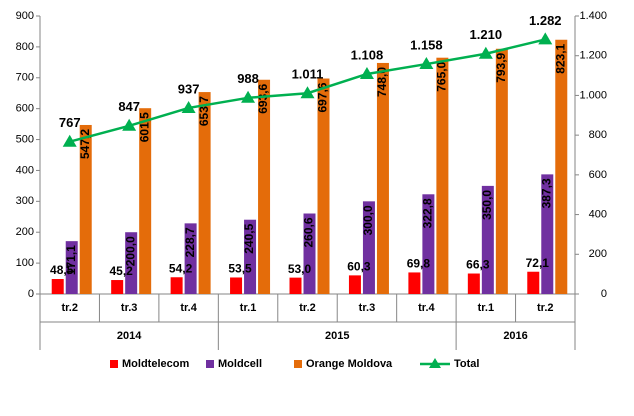  I want to click on total-label: 767, so click(70, 122).